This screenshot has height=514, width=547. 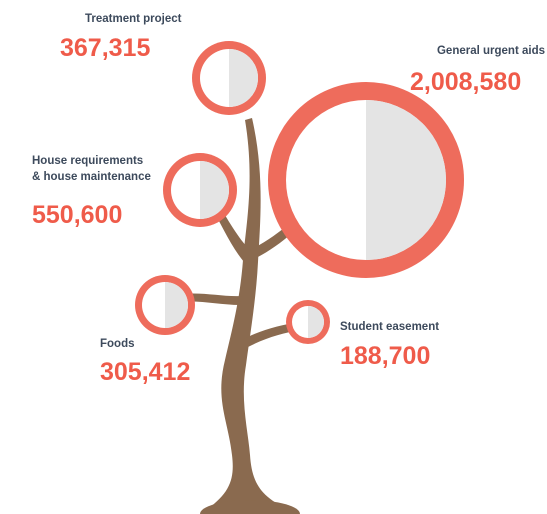 I want to click on ring-student, so click(x=308, y=322).